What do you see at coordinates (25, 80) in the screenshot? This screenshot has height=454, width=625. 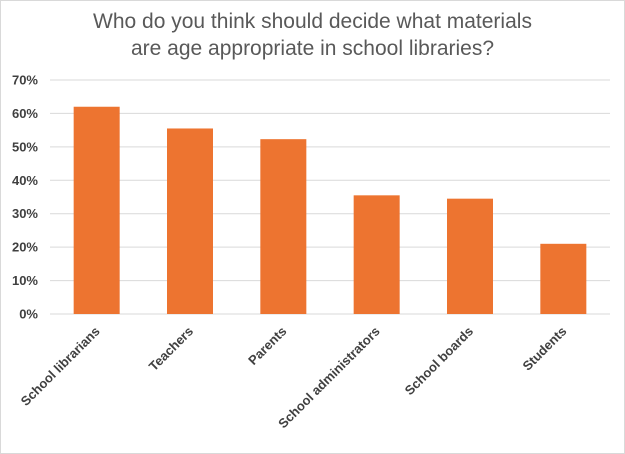 I see `y-tick-label: 70%` at bounding box center [25, 80].